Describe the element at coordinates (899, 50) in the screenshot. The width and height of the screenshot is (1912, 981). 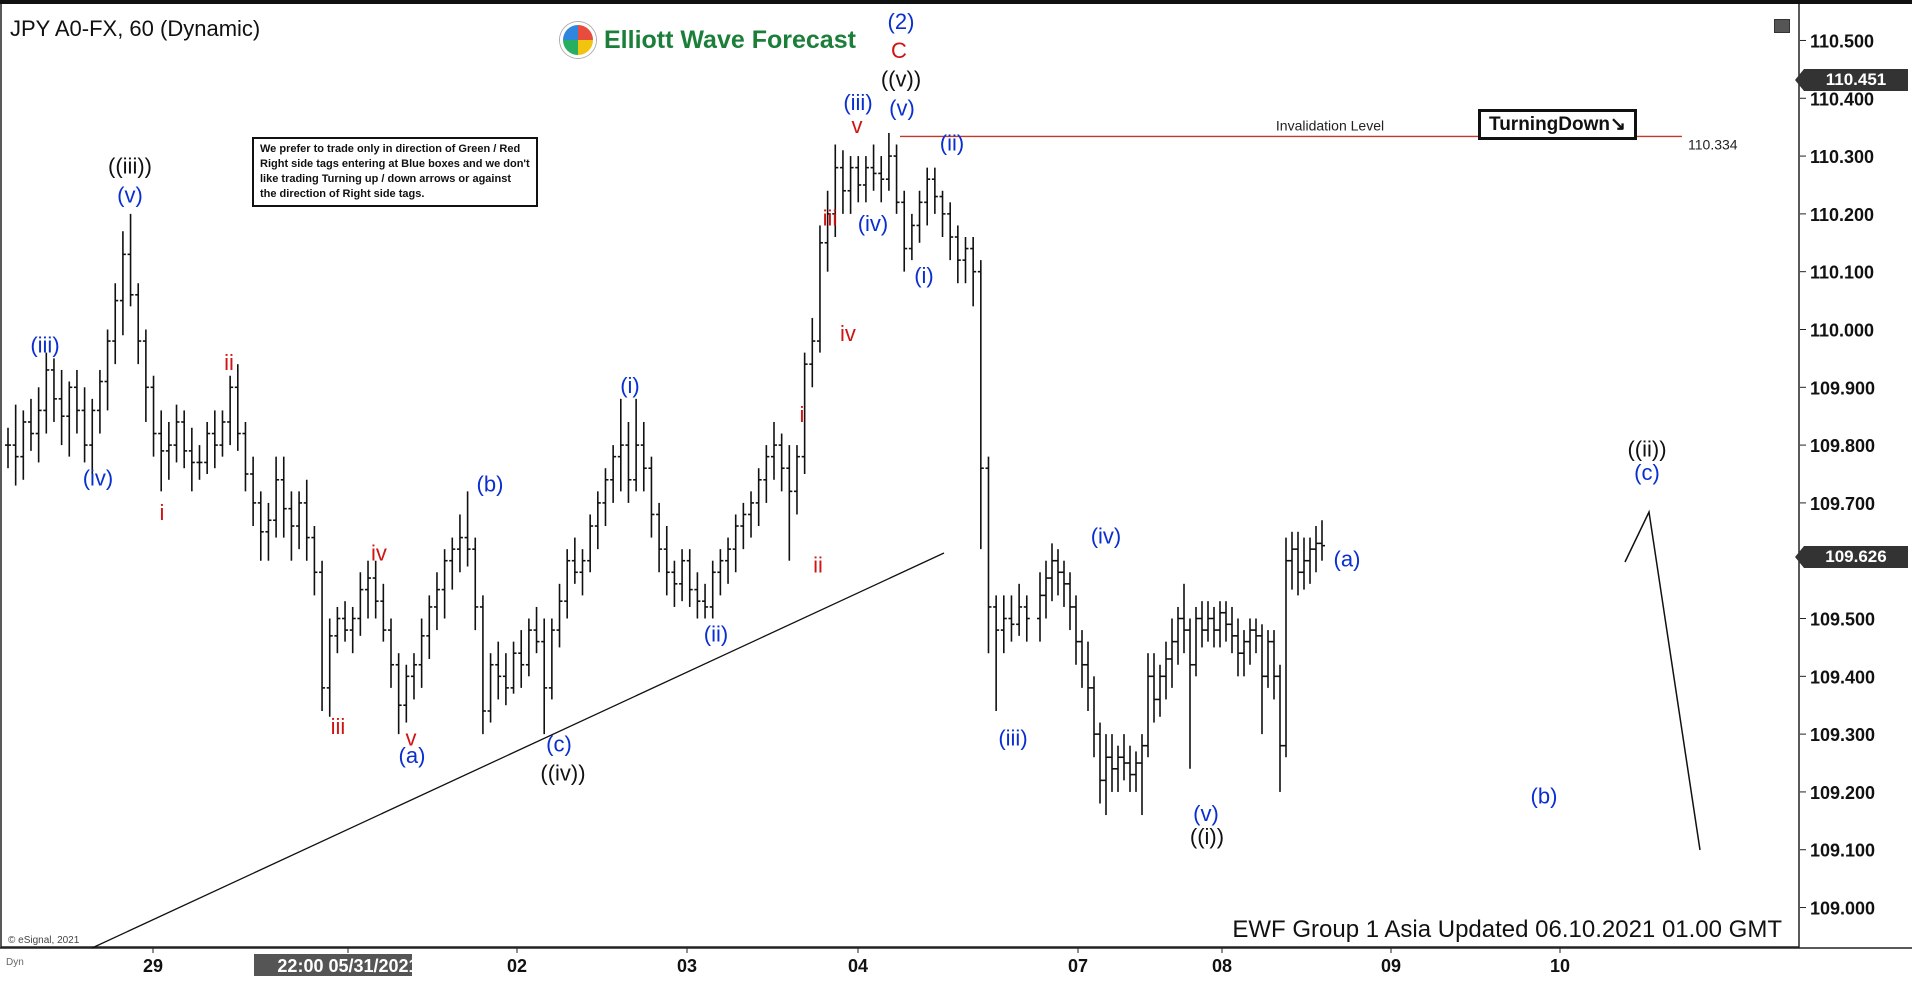
I see `wave-label: C` at that location.